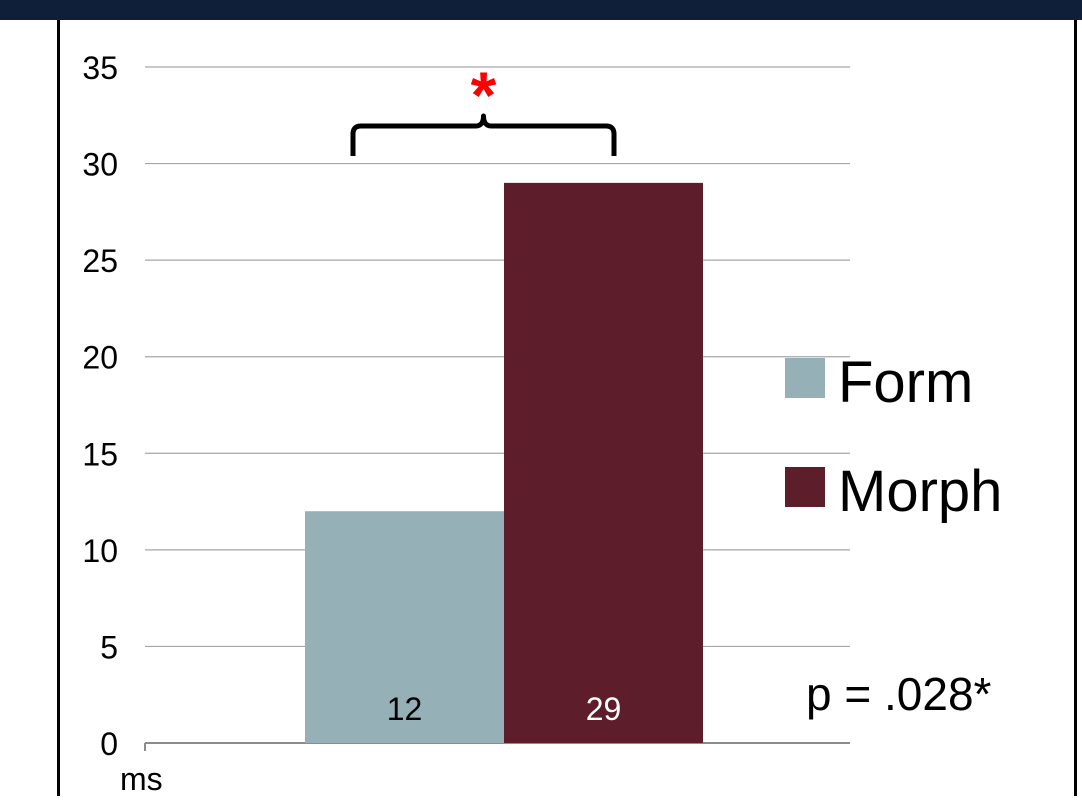 This screenshot has width=1082, height=800. I want to click on y-tick-label: 35, so click(100, 68).